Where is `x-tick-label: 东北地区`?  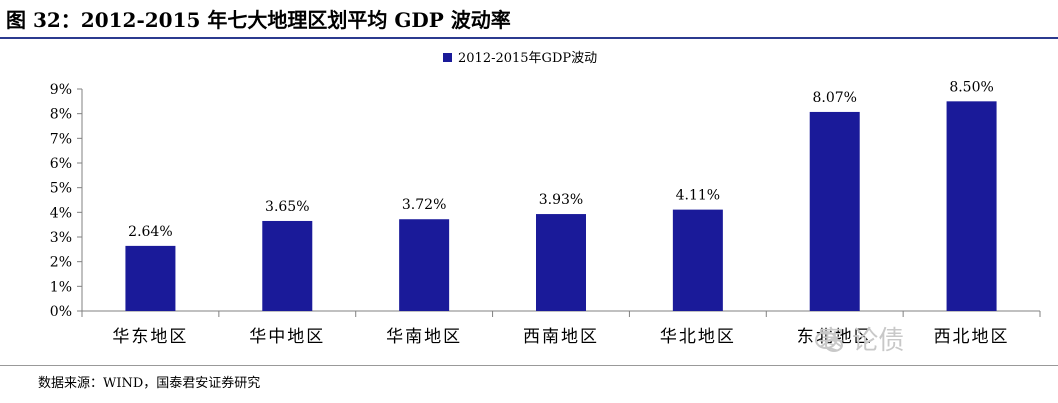
x-tick-label: 东北地区 is located at coordinates (835, 337).